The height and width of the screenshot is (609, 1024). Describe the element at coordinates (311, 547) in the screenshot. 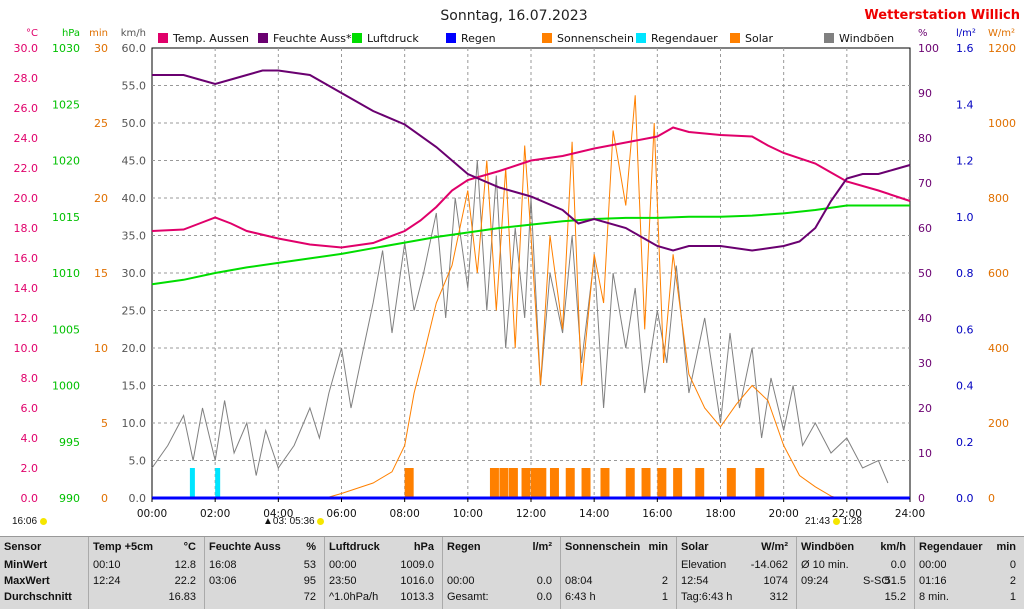

I see `stats-unit: %` at that location.